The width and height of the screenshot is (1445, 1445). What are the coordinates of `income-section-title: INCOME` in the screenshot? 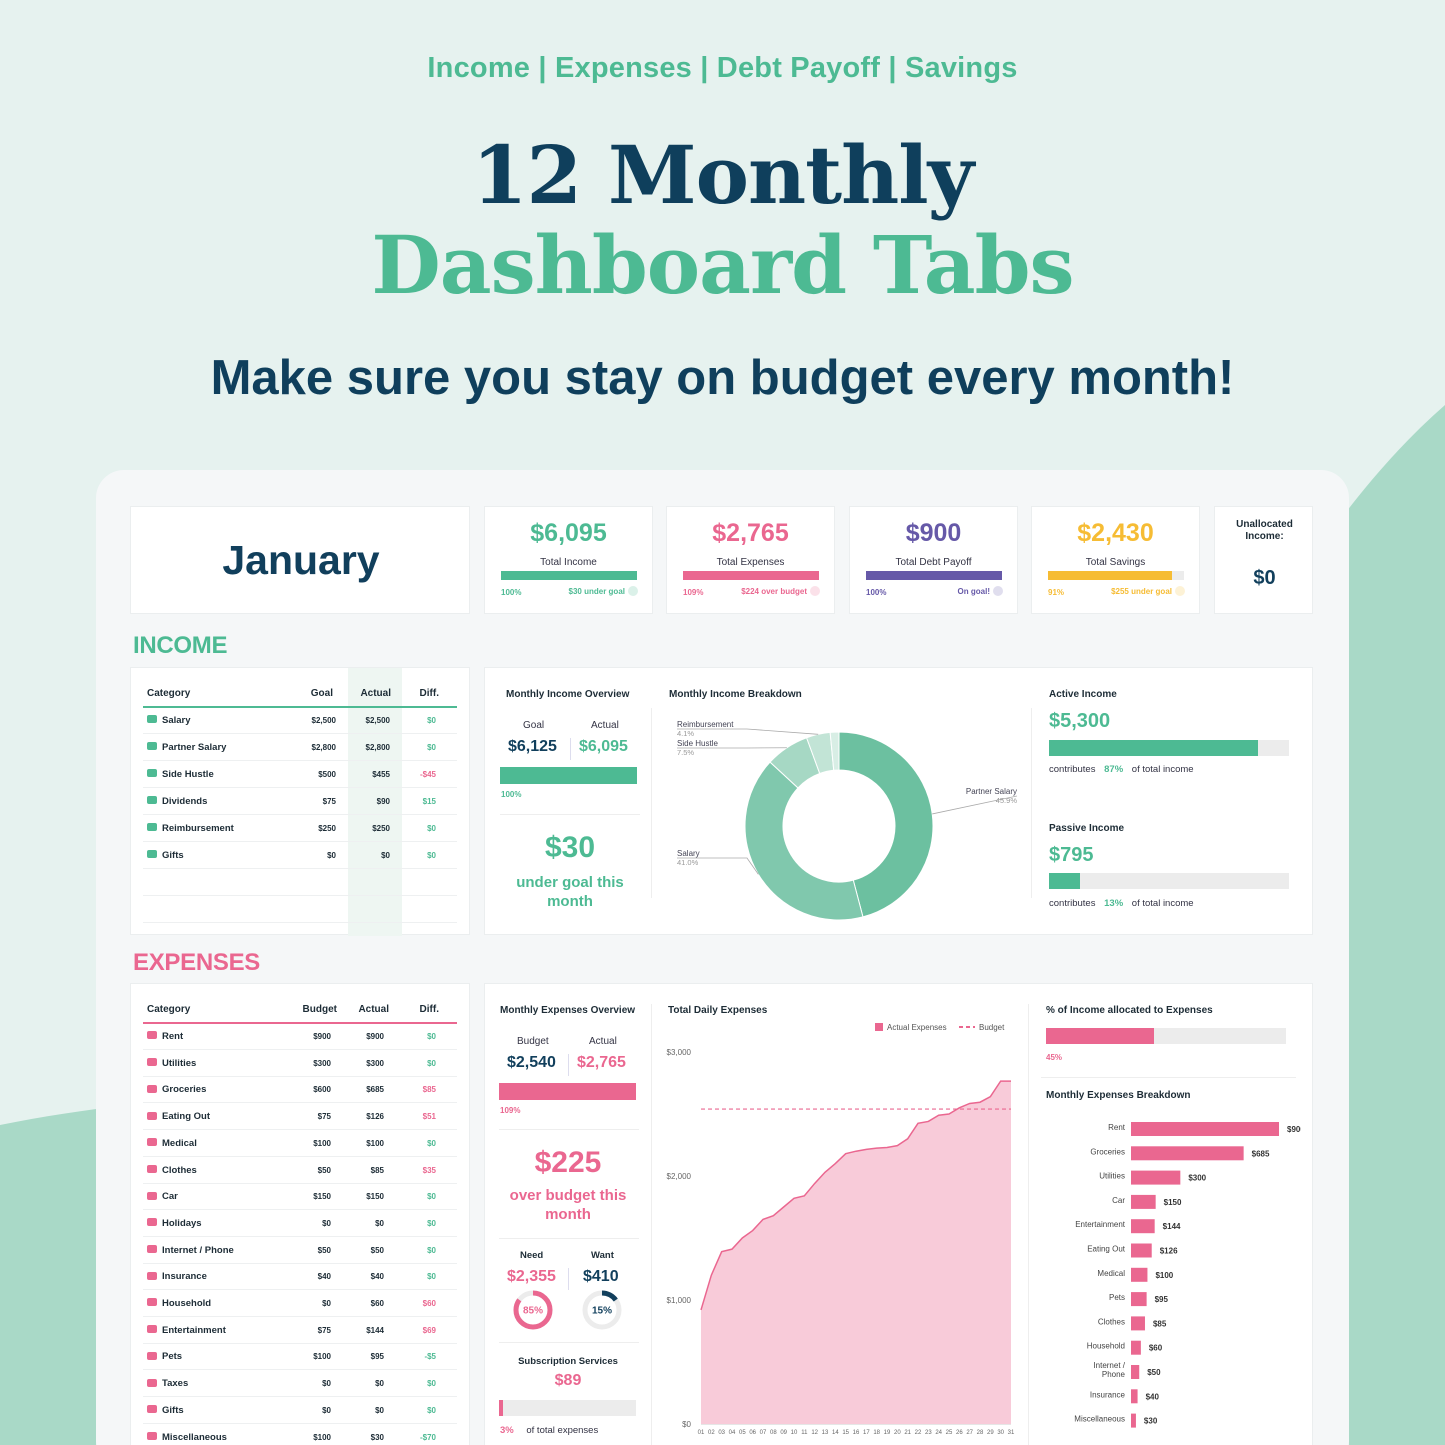 It's located at (180, 645).